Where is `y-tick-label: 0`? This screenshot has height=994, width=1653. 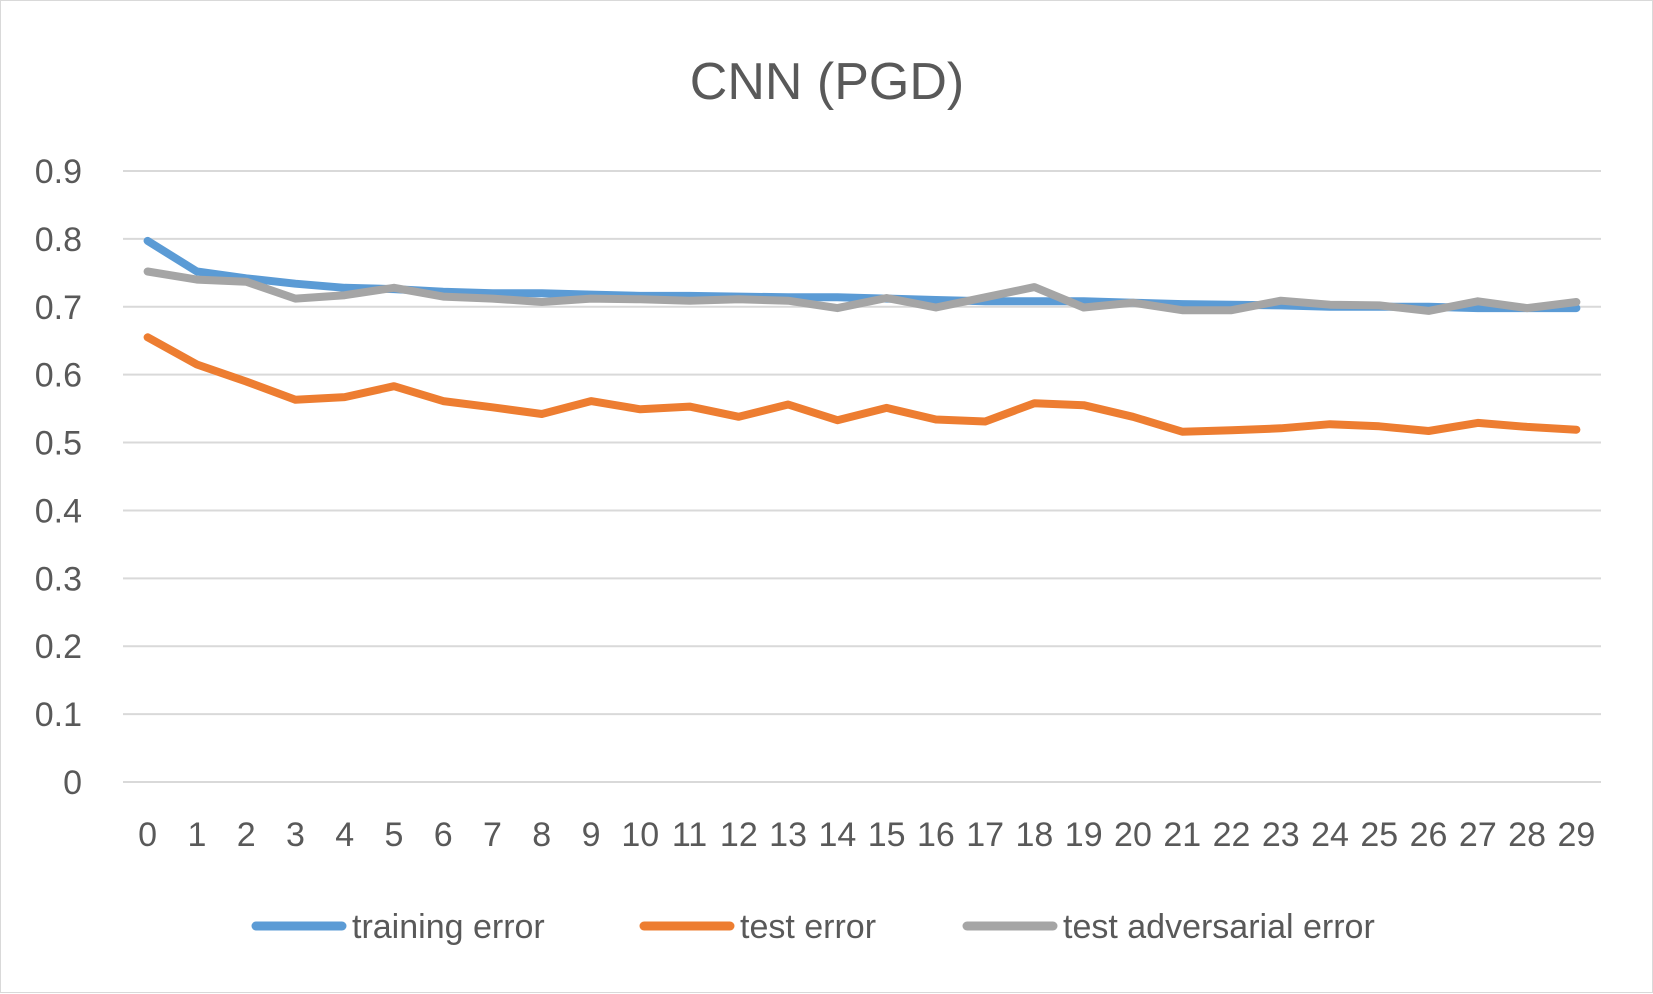
y-tick-label: 0 is located at coordinates (72, 783).